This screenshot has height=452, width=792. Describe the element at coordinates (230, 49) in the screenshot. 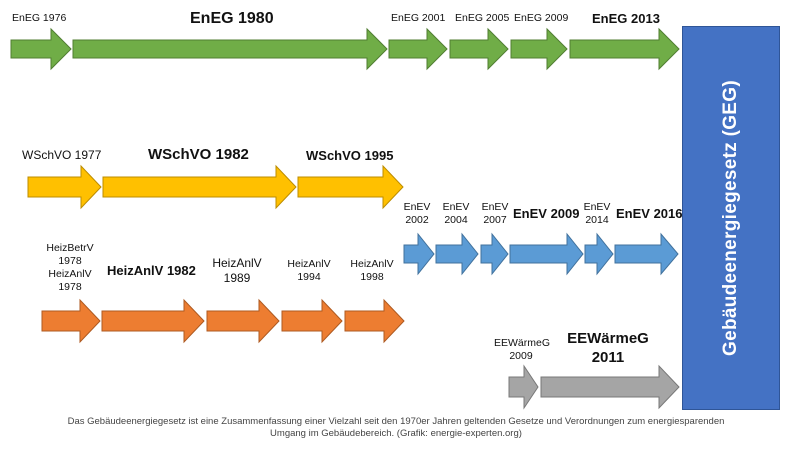

I see `arrow-eneg-1980` at that location.